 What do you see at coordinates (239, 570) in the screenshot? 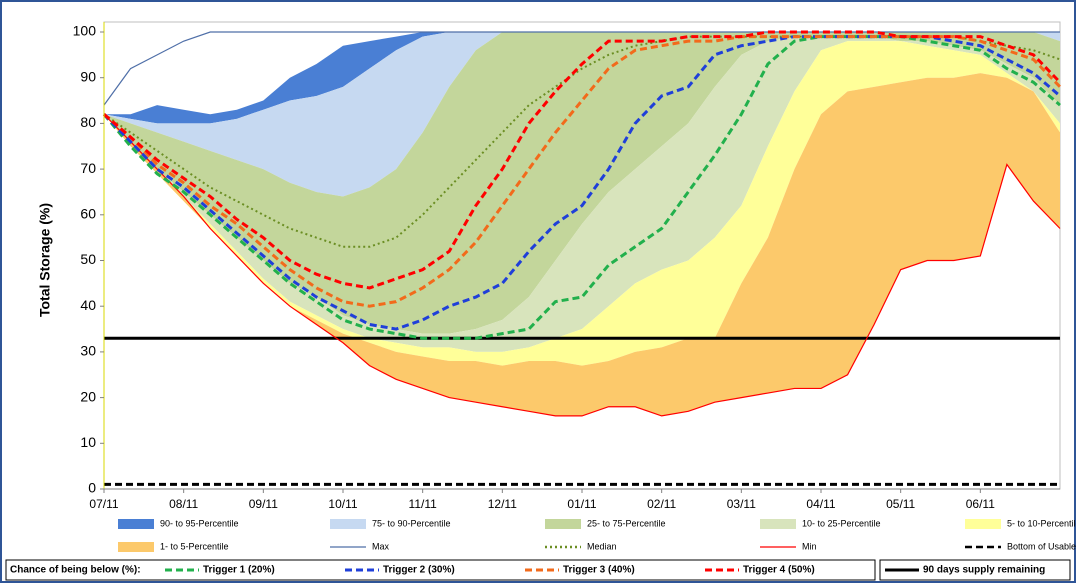
I see `legend-label: Trigger 1 (20%)` at bounding box center [239, 570].